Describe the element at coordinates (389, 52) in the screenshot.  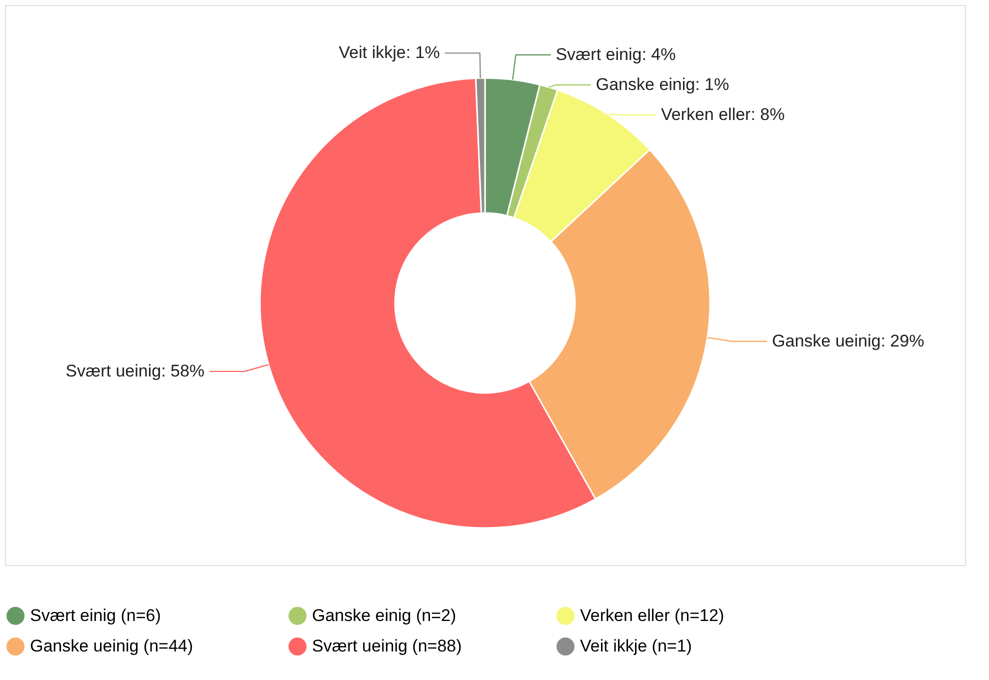
I see `text: Veit ikkje: 1%` at that location.